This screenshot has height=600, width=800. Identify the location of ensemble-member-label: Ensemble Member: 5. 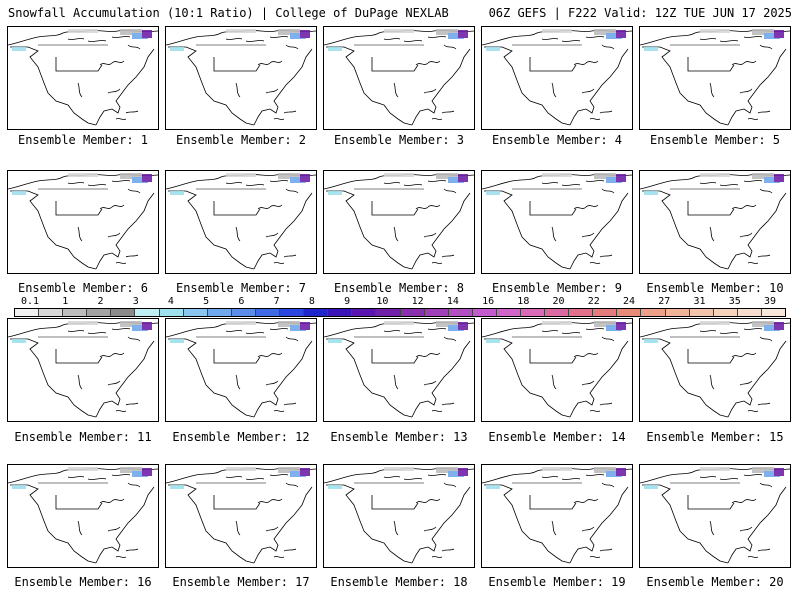
(715, 140).